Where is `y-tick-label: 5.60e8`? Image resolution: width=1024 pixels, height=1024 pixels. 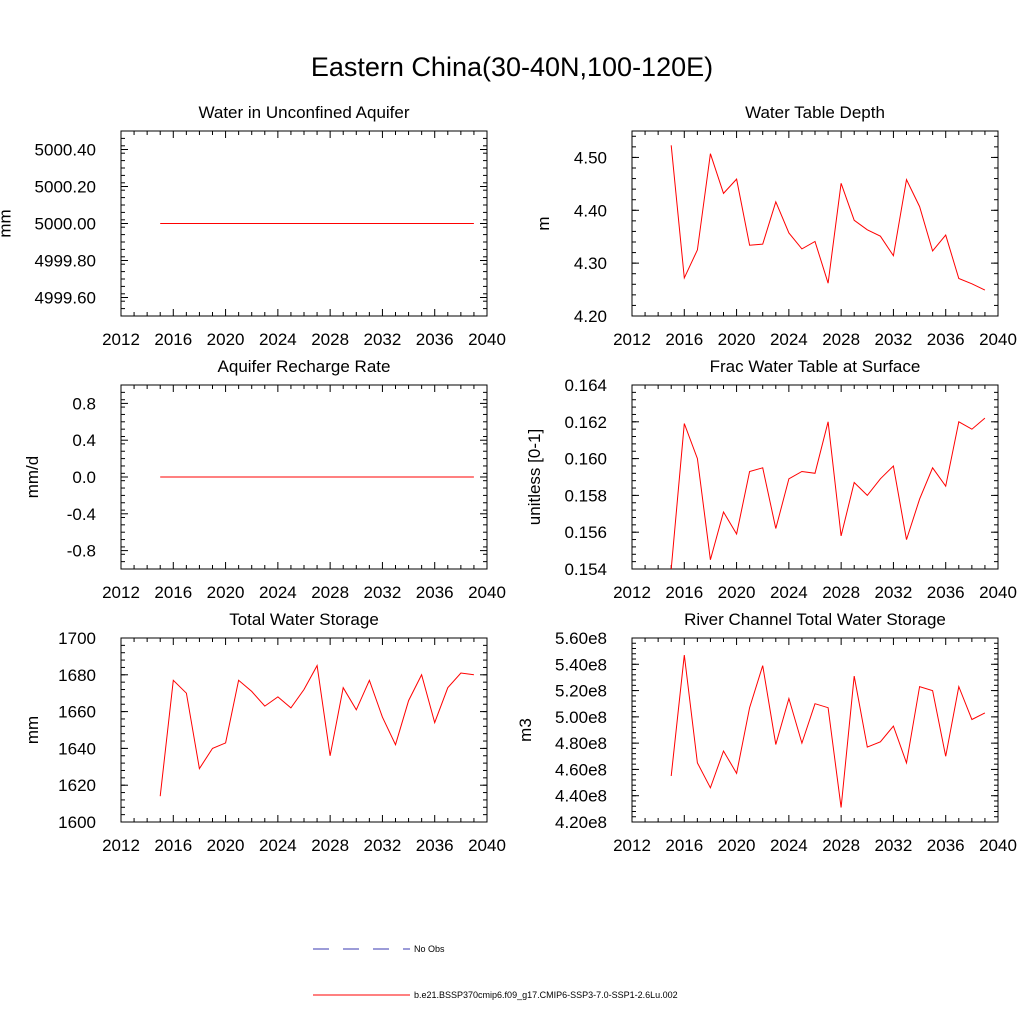
y-tick-label: 5.60e8 is located at coordinates (581, 638).